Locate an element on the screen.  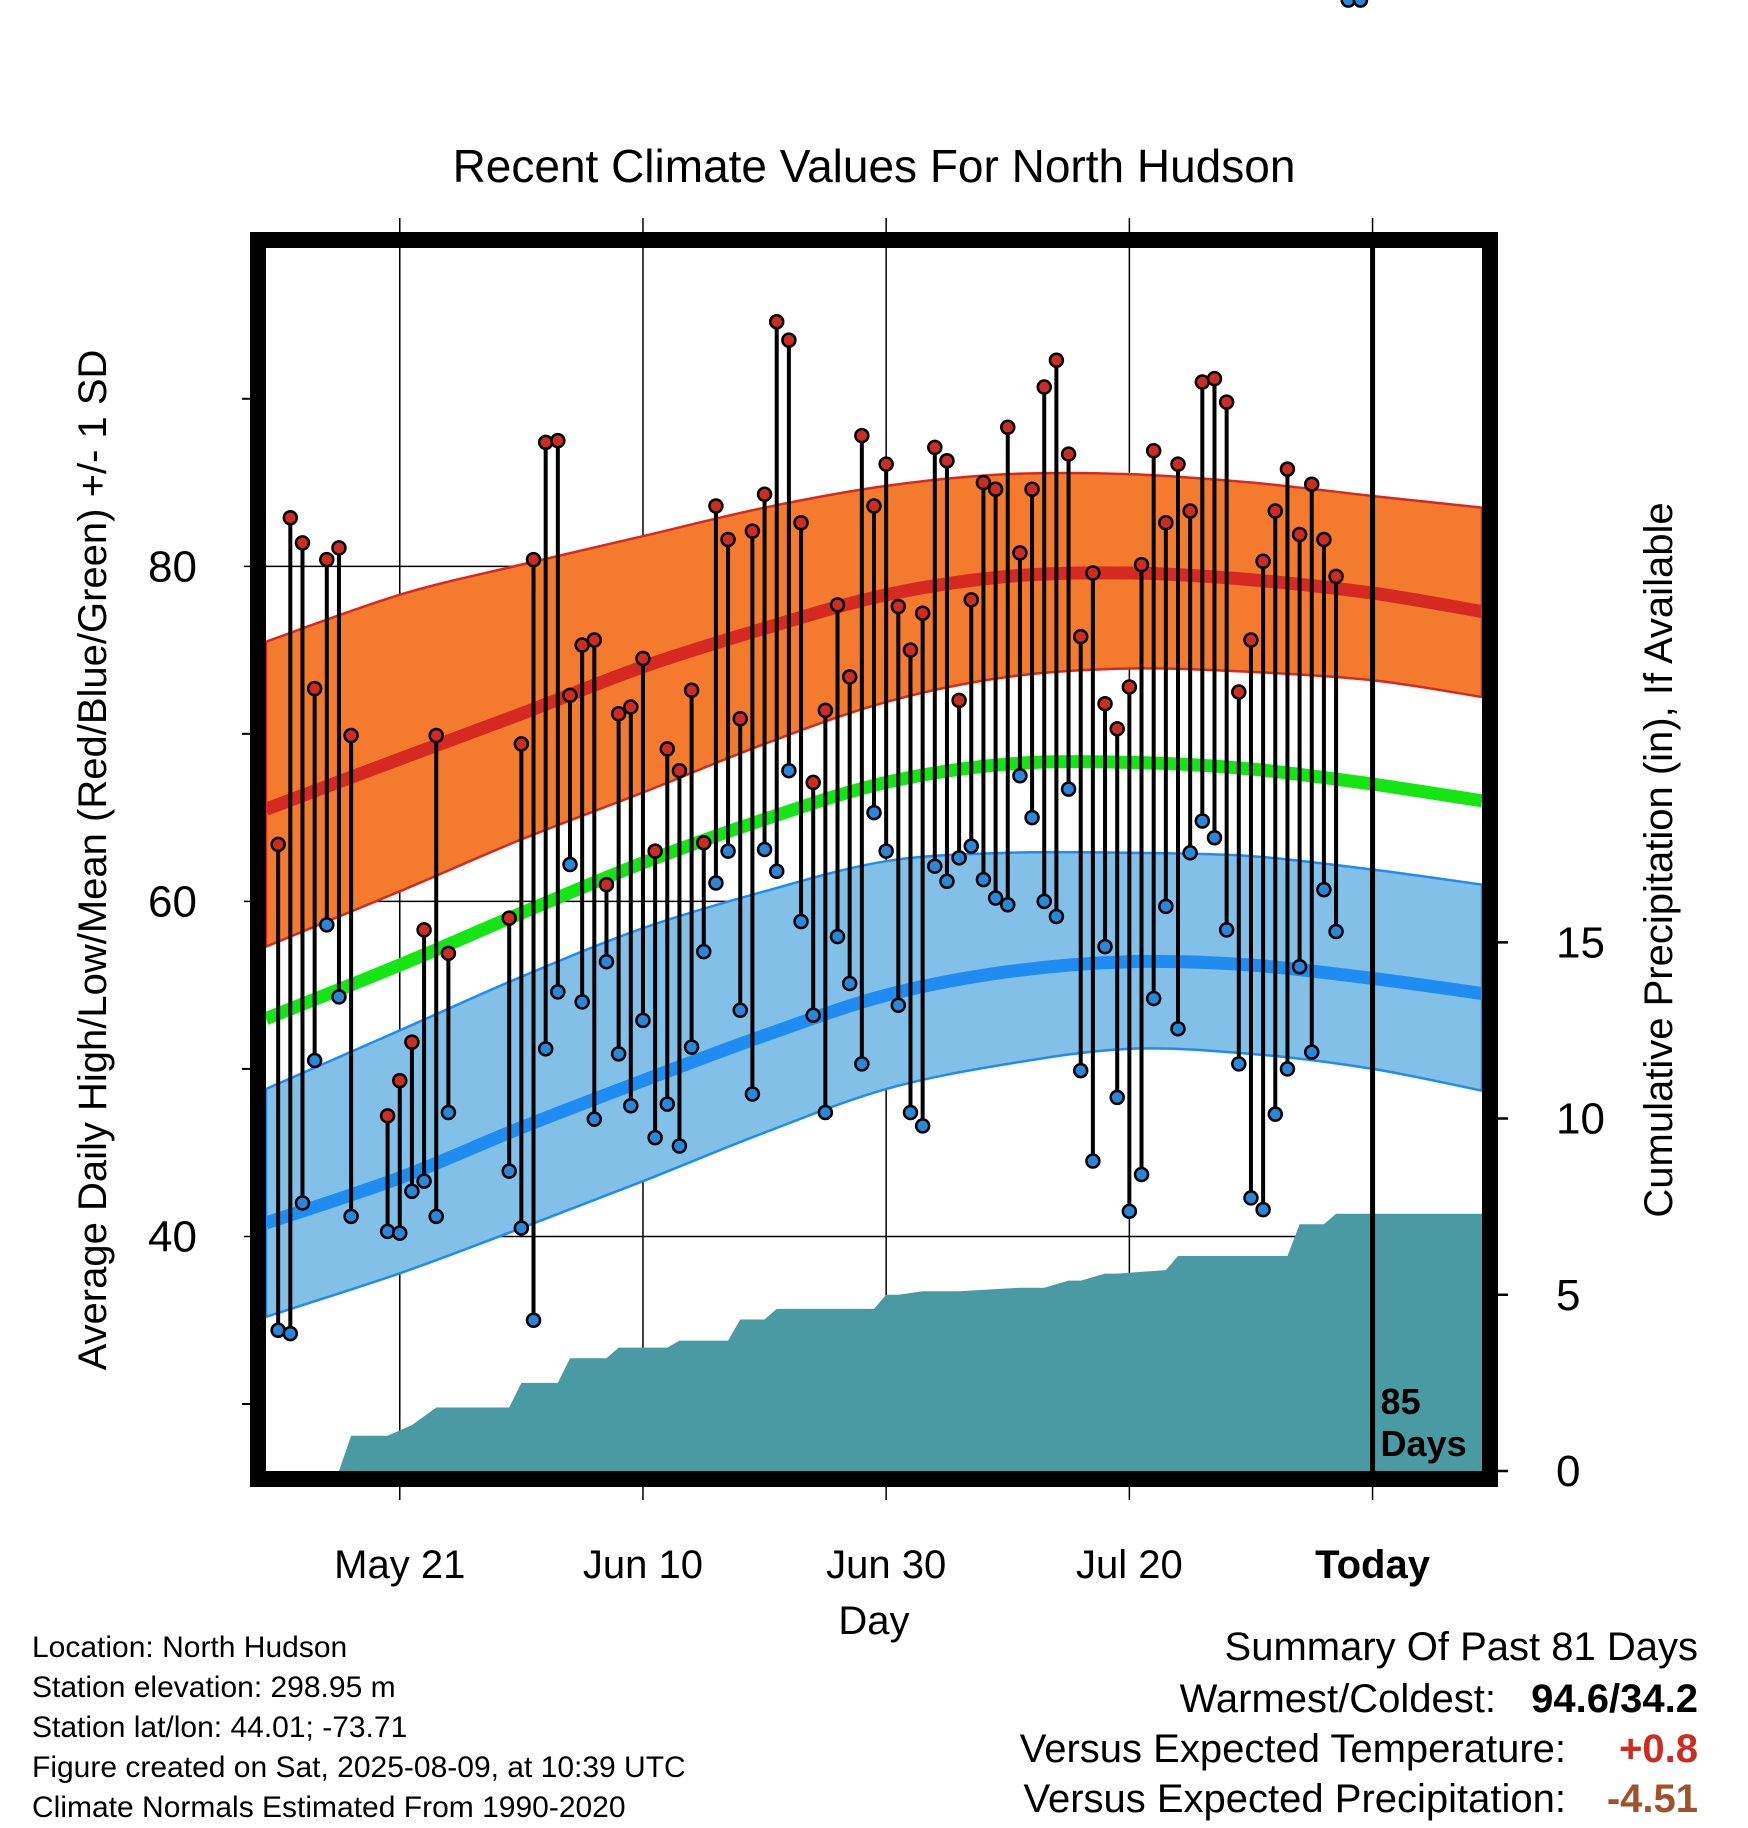
y-tick-label: 40 is located at coordinates (172, 1236).